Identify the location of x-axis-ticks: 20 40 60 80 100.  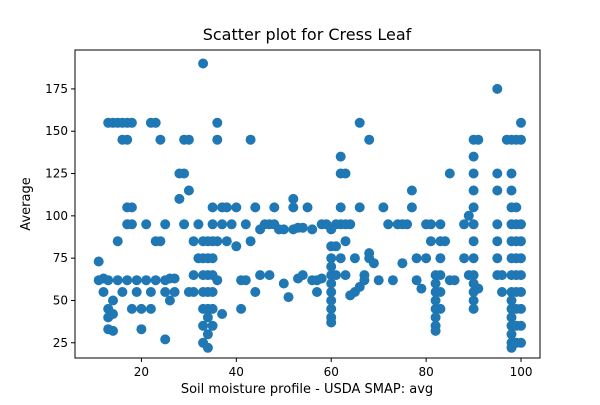
(333, 368).